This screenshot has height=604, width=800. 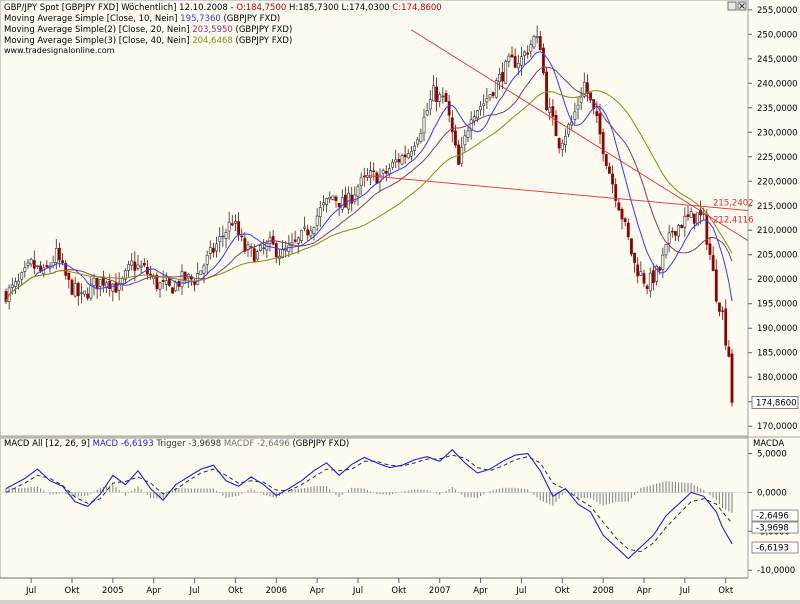 What do you see at coordinates (775, 402) in the screenshot?
I see `last-price-box` at bounding box center [775, 402].